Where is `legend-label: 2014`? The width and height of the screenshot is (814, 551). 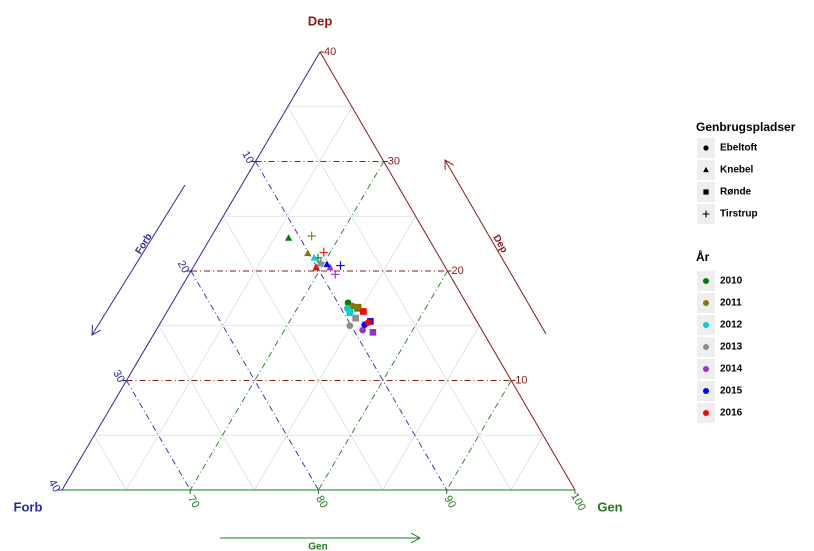
legend-label: 2014 is located at coordinates (731, 369).